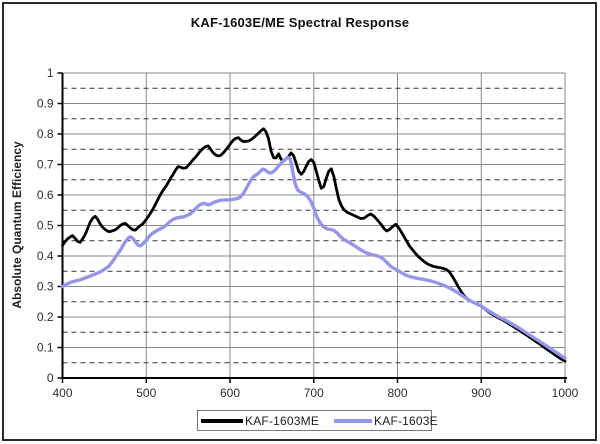  I want to click on y-tick-label: 0.7, so click(45, 165).